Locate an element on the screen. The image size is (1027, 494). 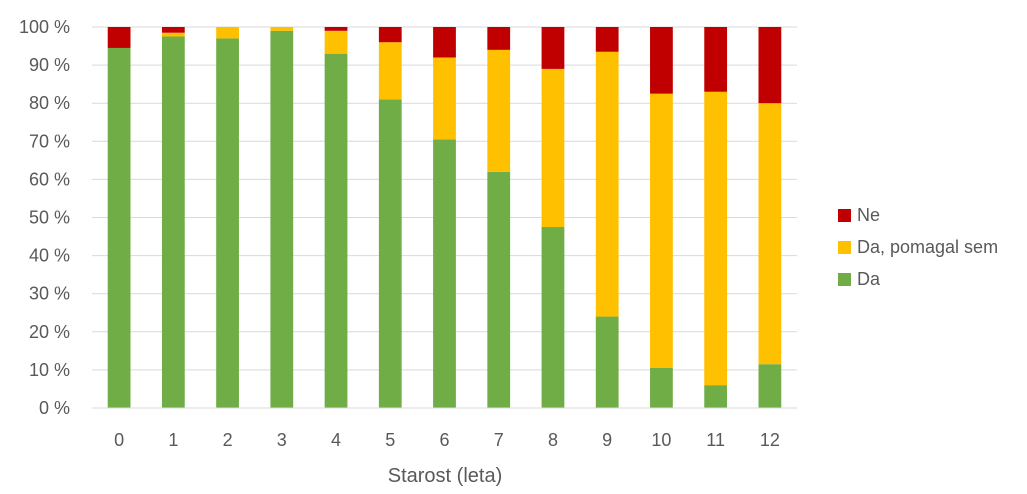
x-tick-label: 4 is located at coordinates (336, 440).